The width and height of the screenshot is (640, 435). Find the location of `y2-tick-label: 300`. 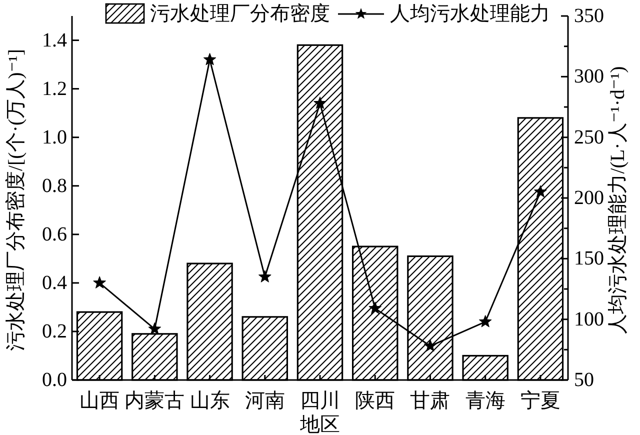

y2-tick-label: 300 is located at coordinates (589, 77).